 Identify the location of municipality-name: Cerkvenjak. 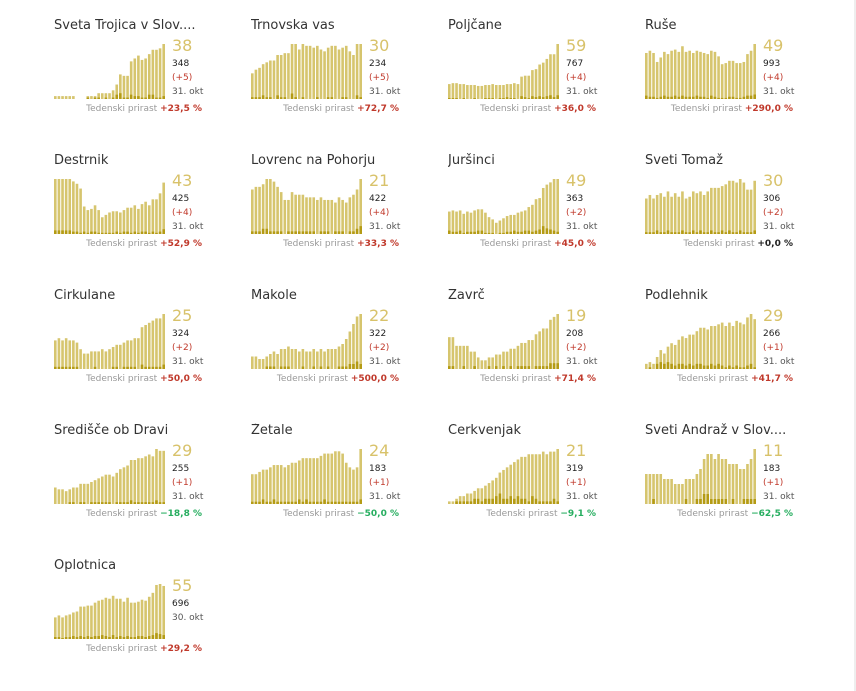
(484, 430).